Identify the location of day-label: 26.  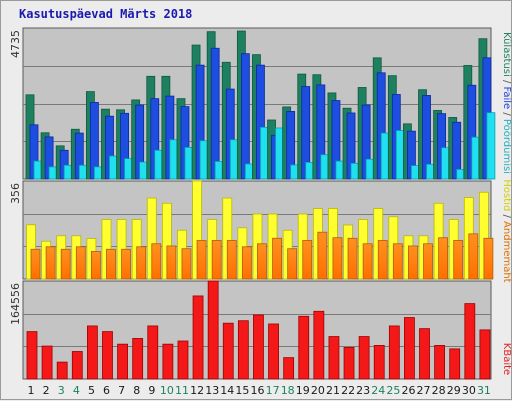
(408, 390).